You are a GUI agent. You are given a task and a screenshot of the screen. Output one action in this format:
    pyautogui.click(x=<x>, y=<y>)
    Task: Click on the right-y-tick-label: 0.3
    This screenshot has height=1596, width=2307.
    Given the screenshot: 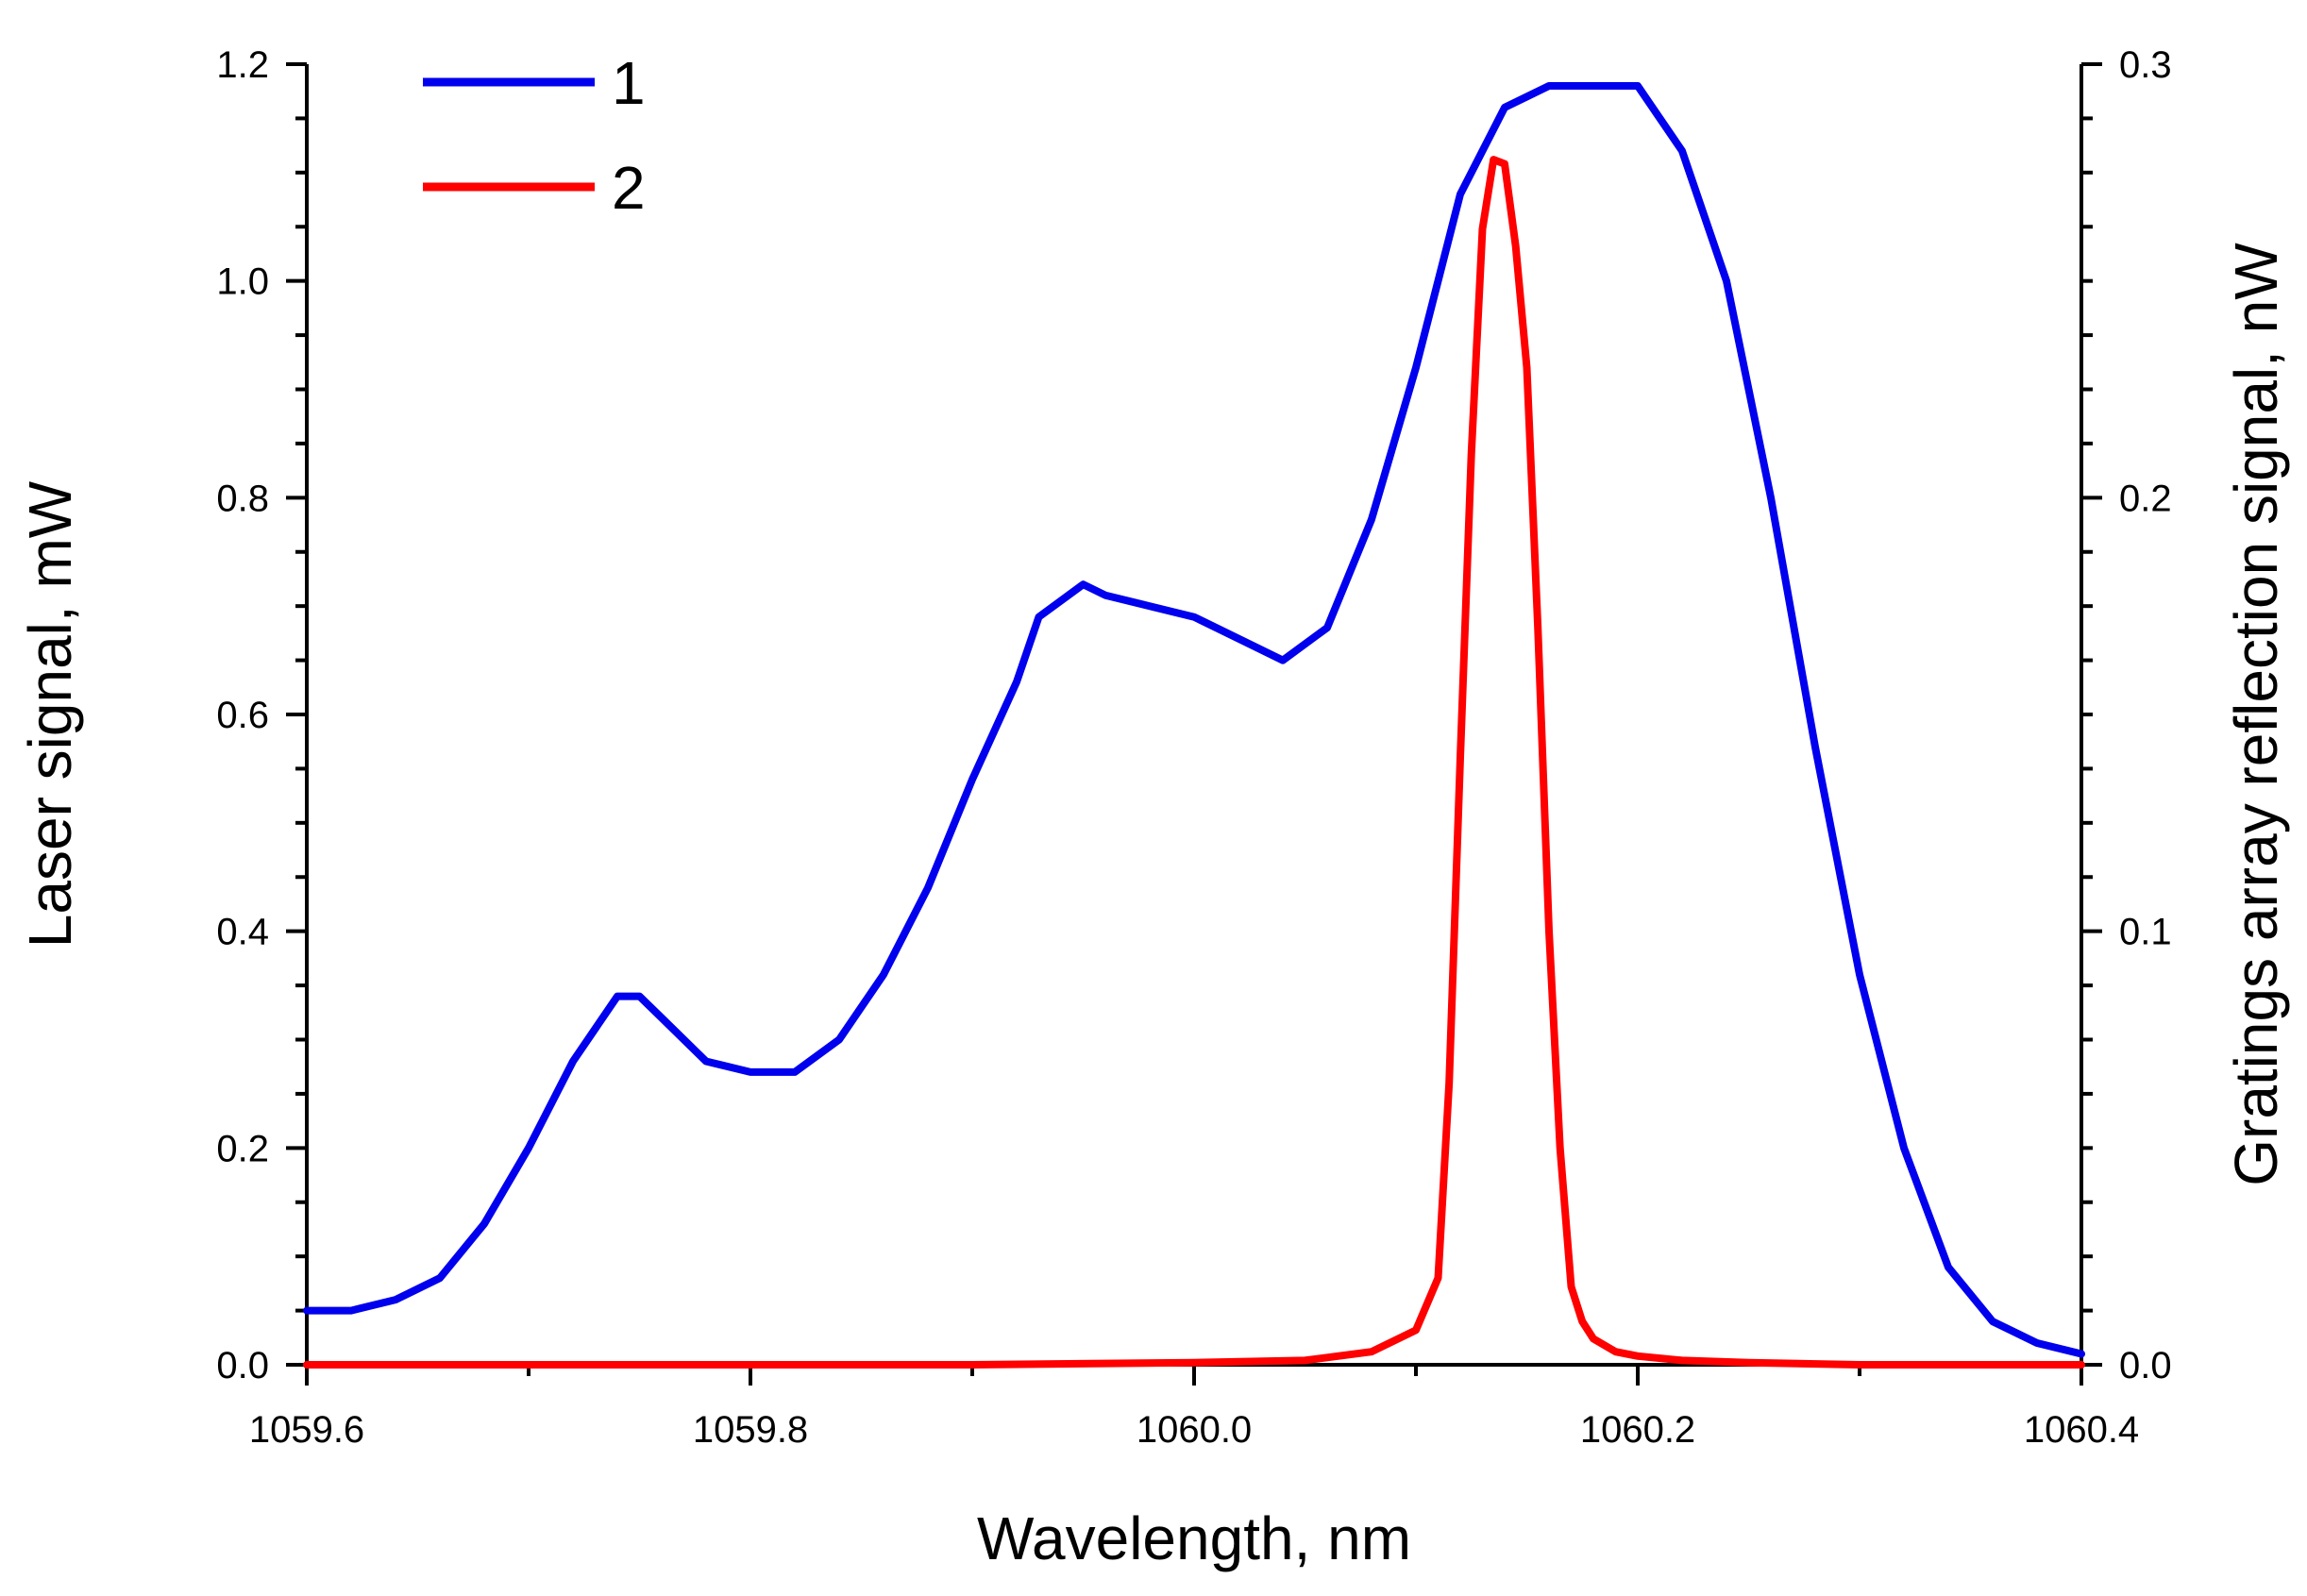 What is the action you would take?
    pyautogui.click(x=2145, y=65)
    